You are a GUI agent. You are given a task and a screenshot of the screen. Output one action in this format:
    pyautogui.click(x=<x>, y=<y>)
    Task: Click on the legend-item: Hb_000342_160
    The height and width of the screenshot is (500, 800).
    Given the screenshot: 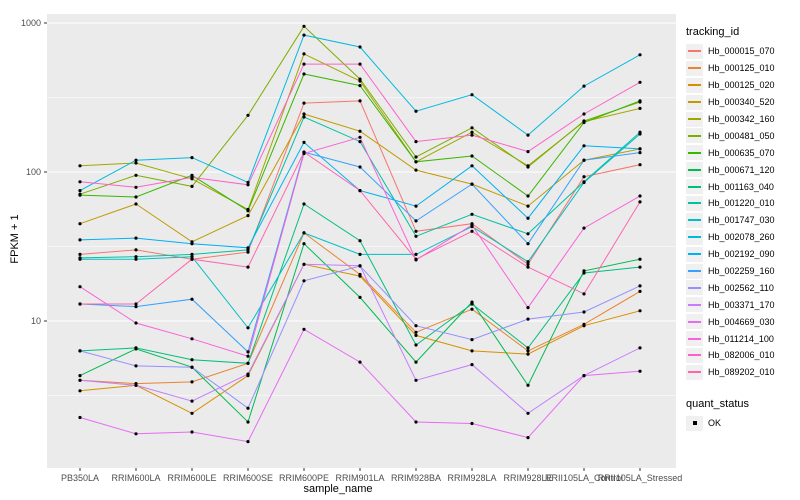 What is the action you would take?
    pyautogui.click(x=742, y=119)
    